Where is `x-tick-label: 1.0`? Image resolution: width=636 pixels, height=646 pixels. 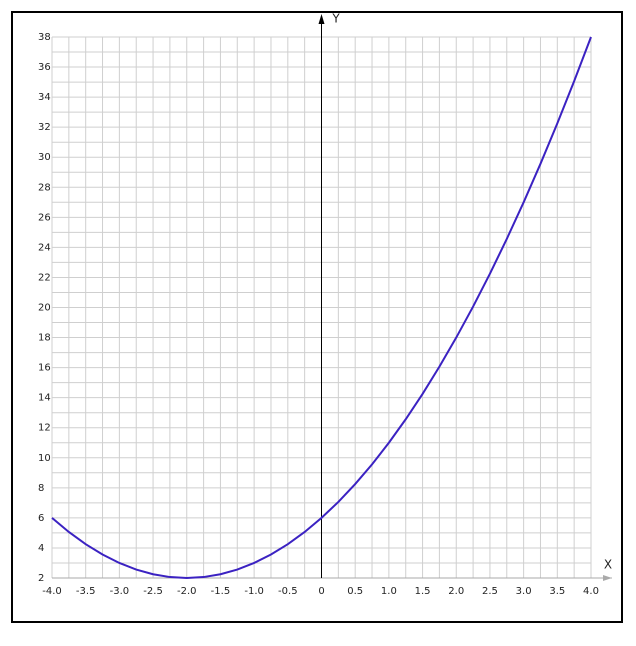 x-tick-label: 1.0 is located at coordinates (389, 591).